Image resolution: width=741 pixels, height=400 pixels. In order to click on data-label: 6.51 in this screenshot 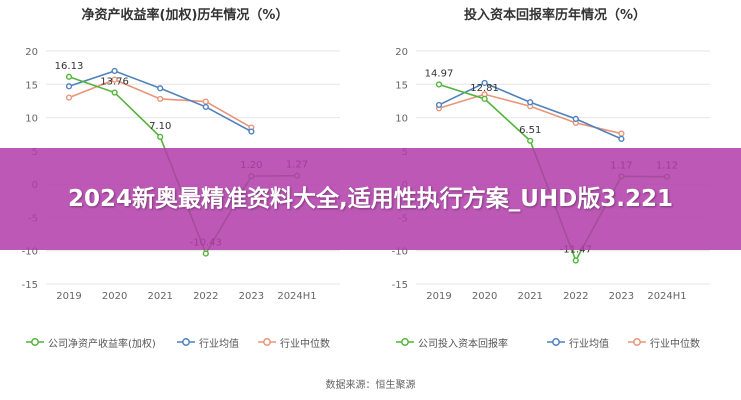, I will do `click(530, 130)`.